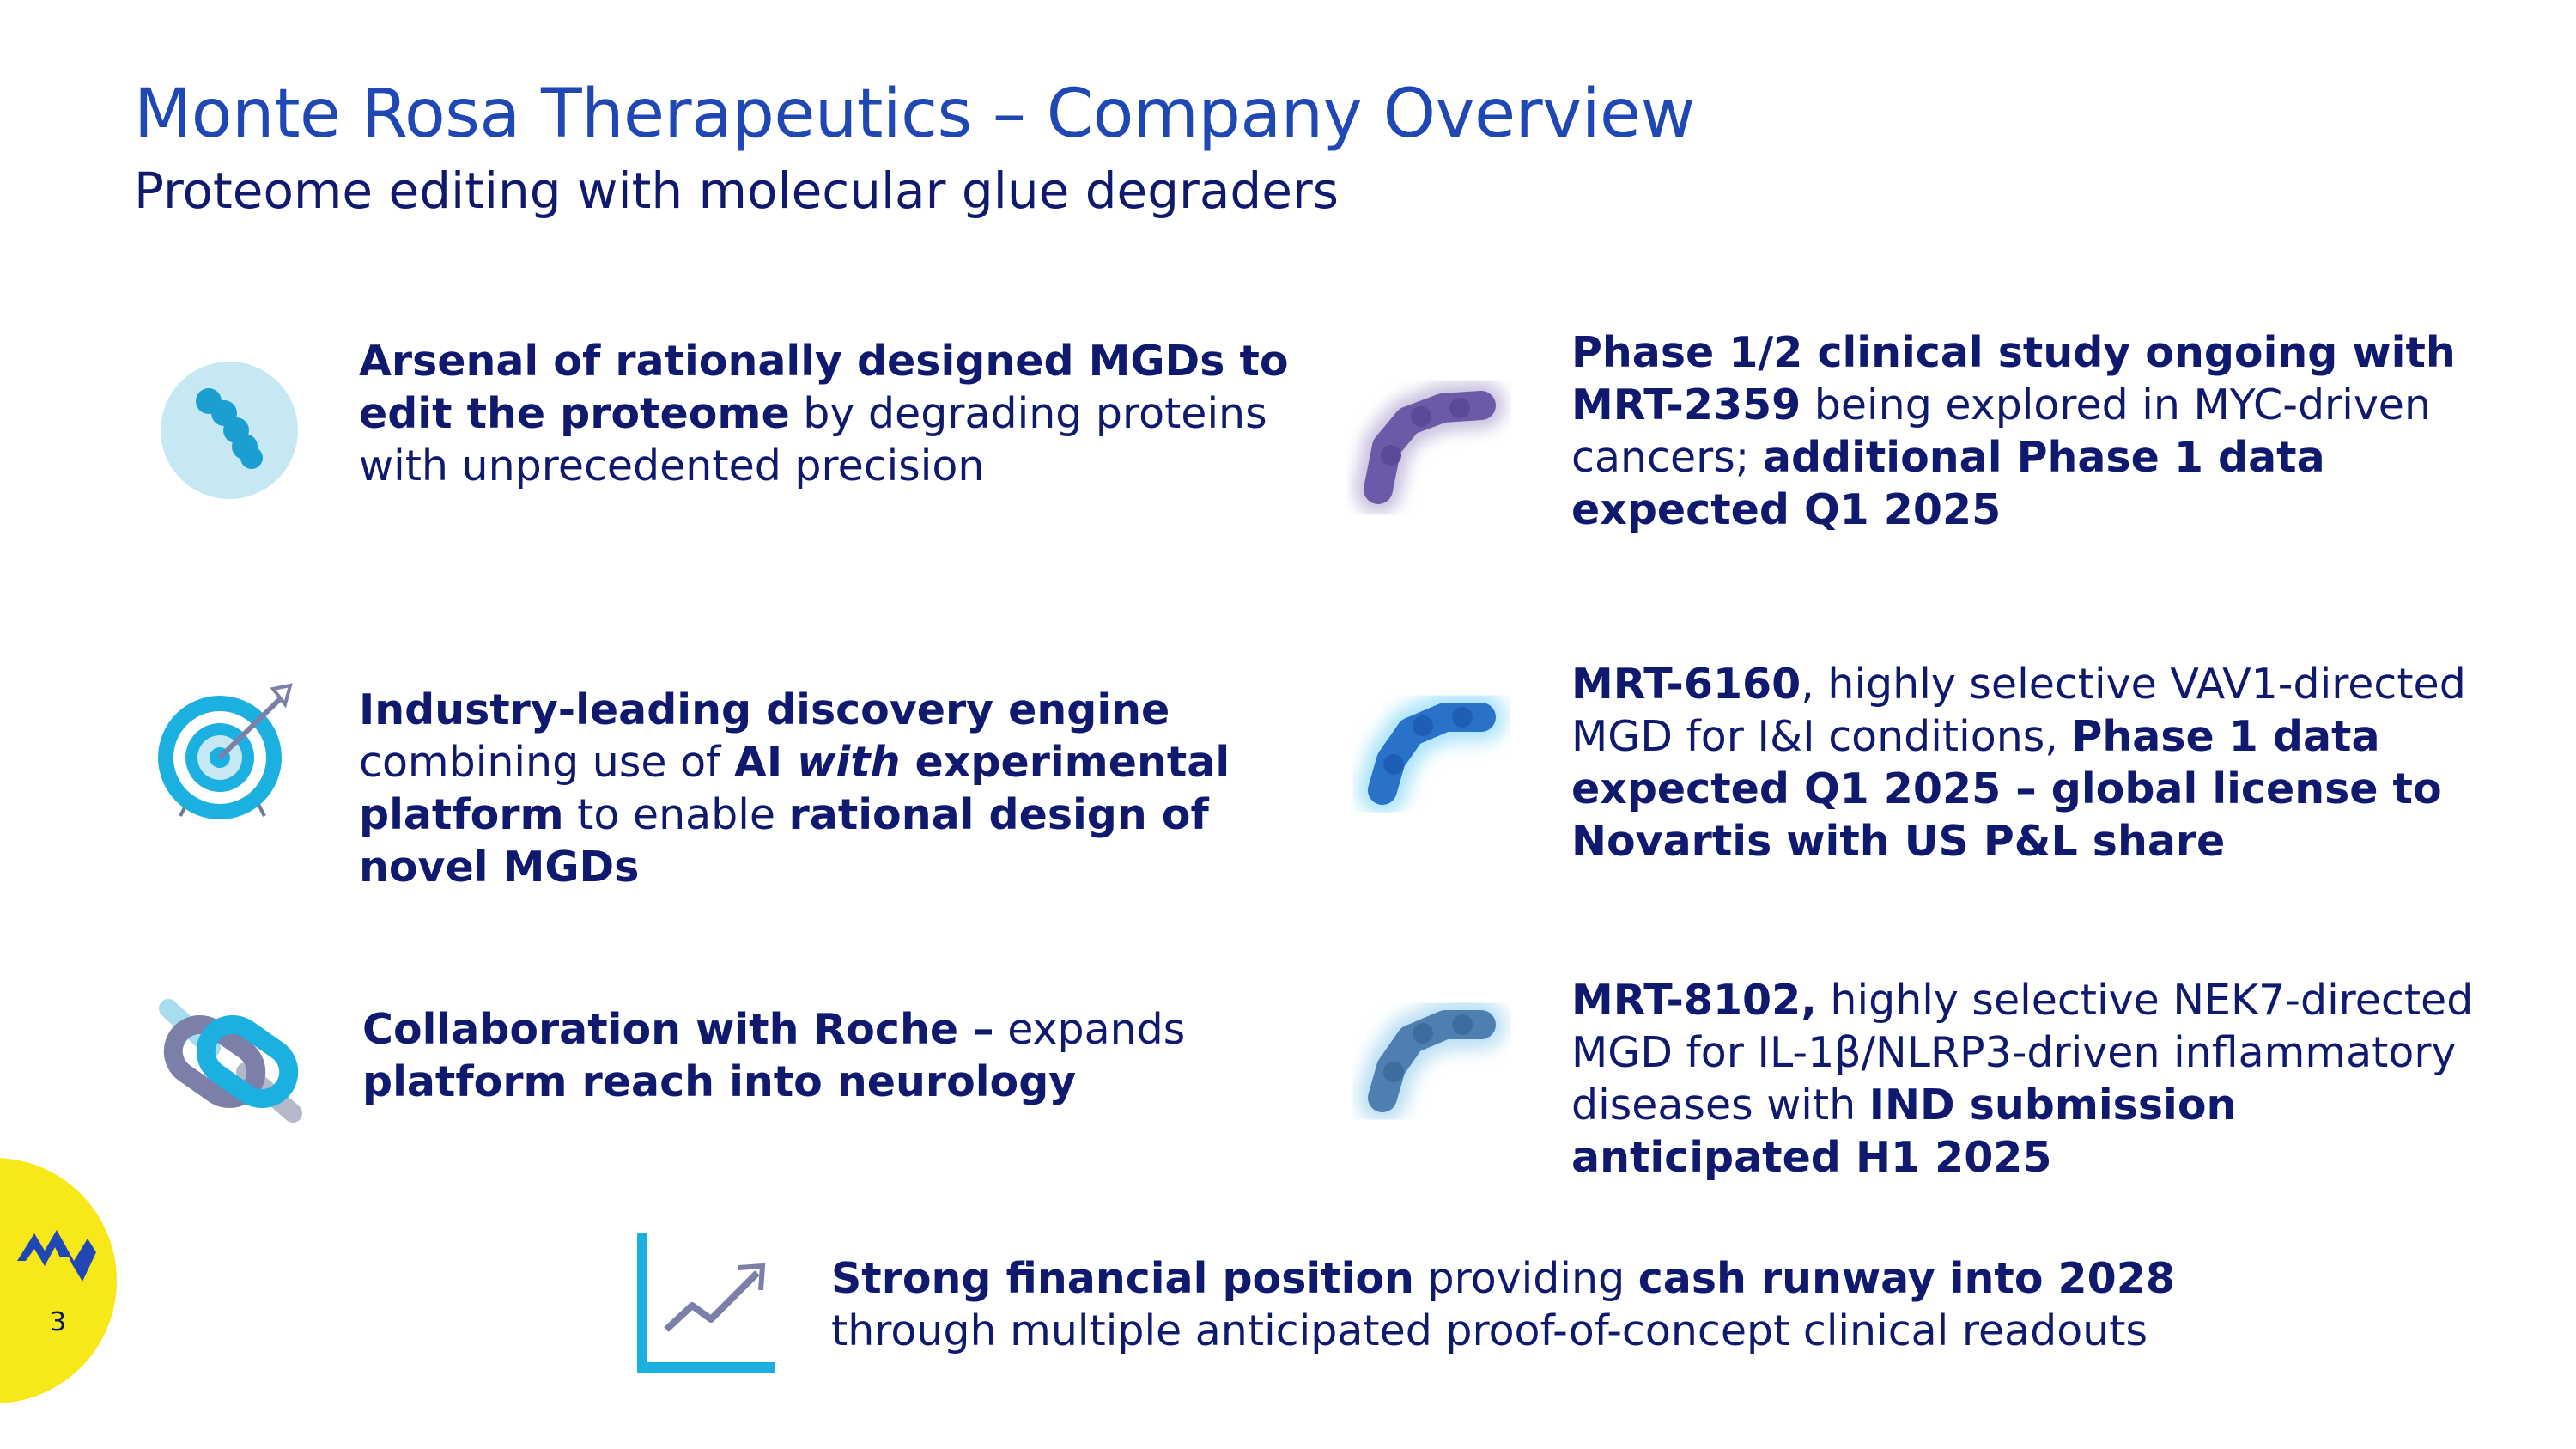 The image size is (2576, 1449). What do you see at coordinates (1812, 1157) in the screenshot?
I see `text-segment: anticipated H1 2025` at bounding box center [1812, 1157].